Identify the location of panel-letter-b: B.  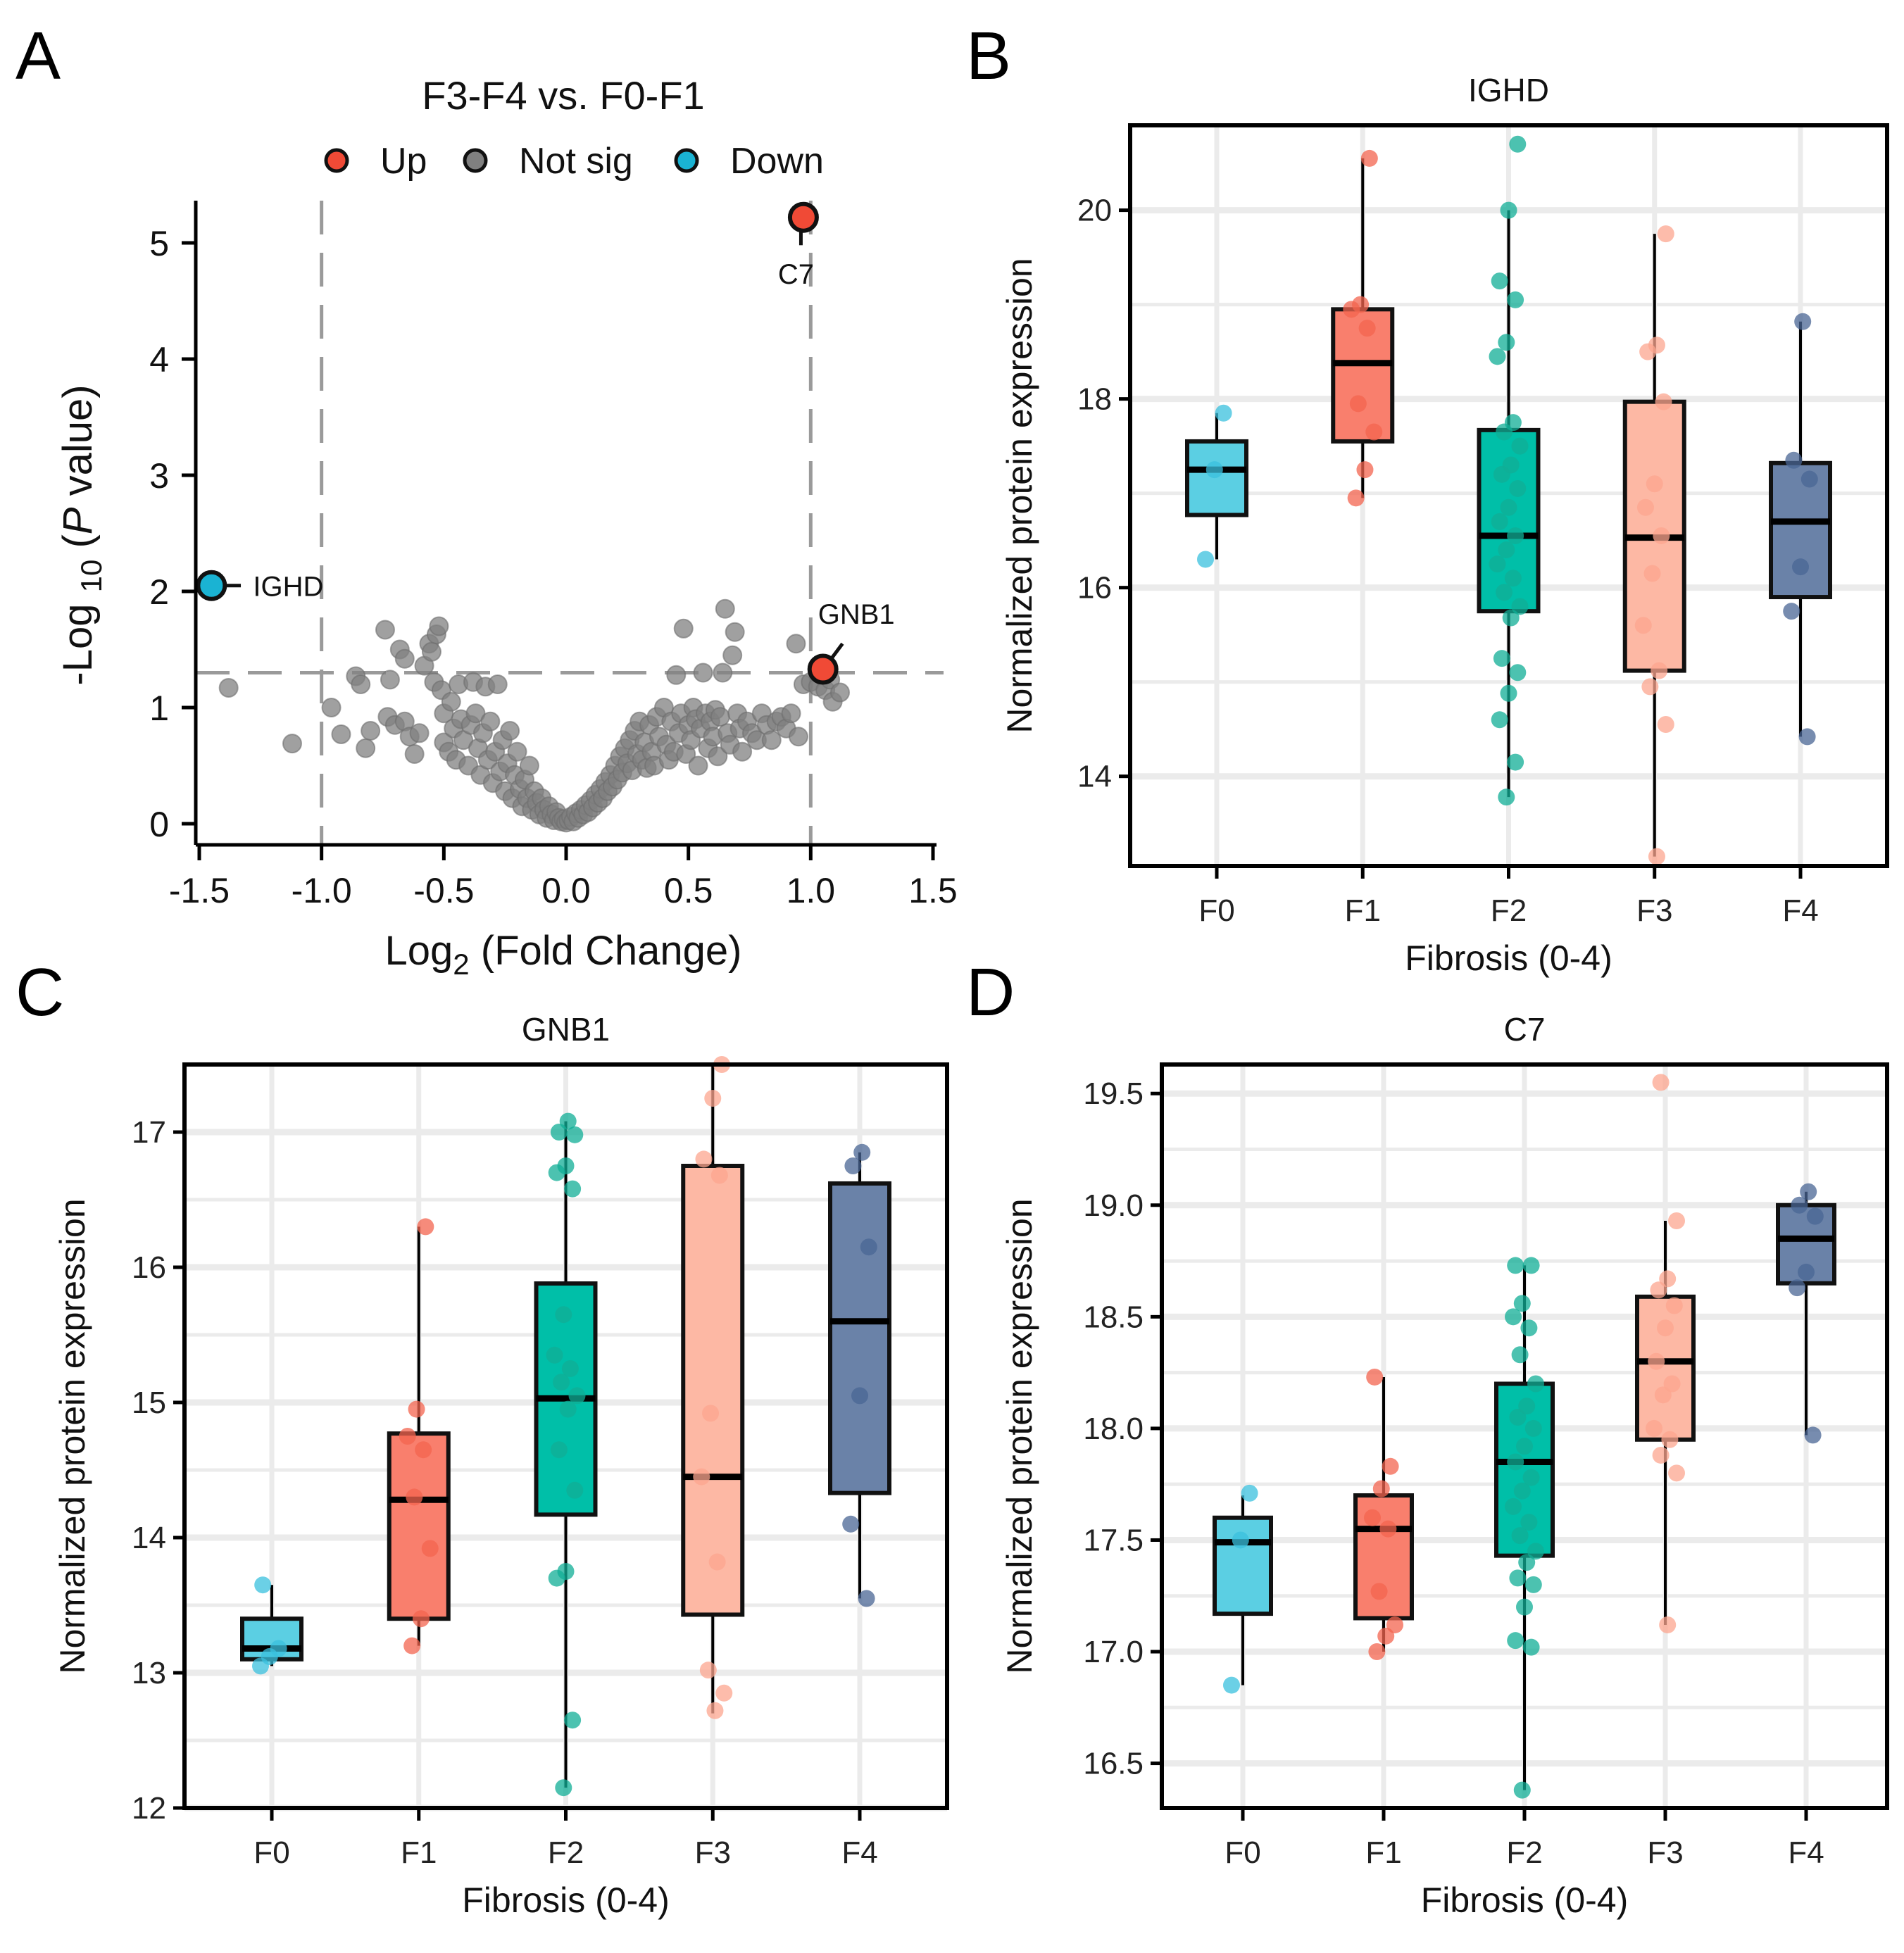
(989, 56).